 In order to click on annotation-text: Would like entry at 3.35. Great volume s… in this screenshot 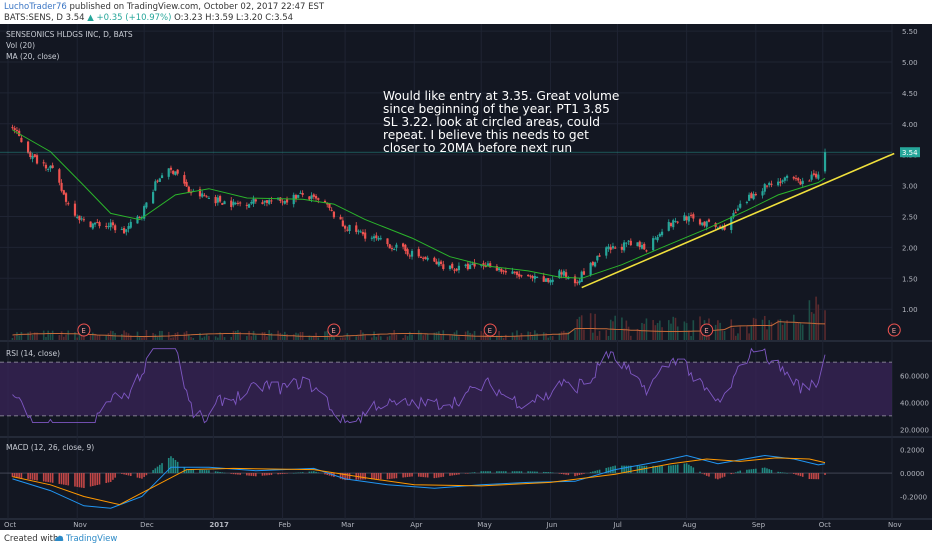, I will do `click(501, 122)`.